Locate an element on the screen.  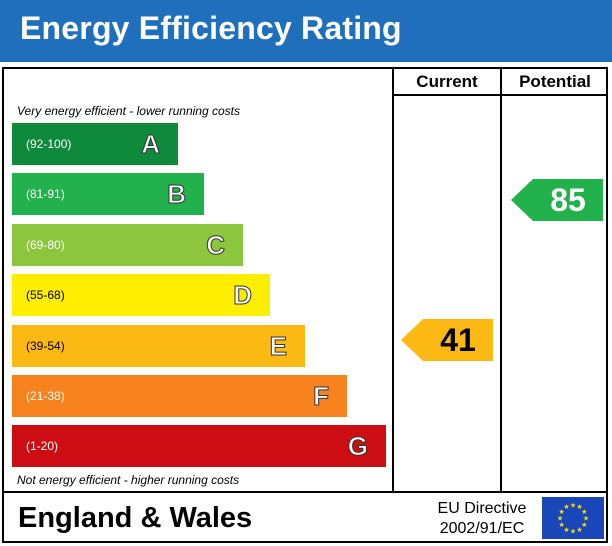
column-divider-current is located at coordinates (393, 280).